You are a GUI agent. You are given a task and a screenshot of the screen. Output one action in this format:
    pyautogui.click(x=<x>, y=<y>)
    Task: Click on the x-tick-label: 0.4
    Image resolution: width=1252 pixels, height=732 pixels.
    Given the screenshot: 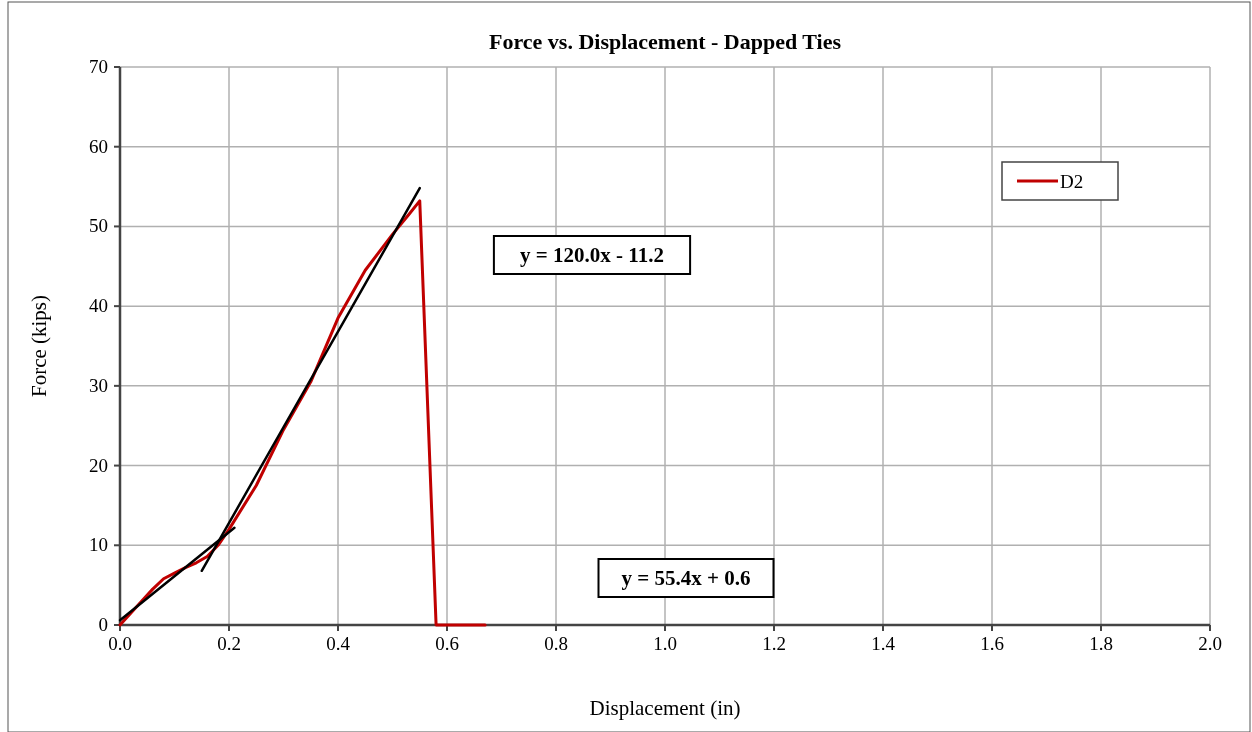 What is the action you would take?
    pyautogui.click(x=338, y=643)
    